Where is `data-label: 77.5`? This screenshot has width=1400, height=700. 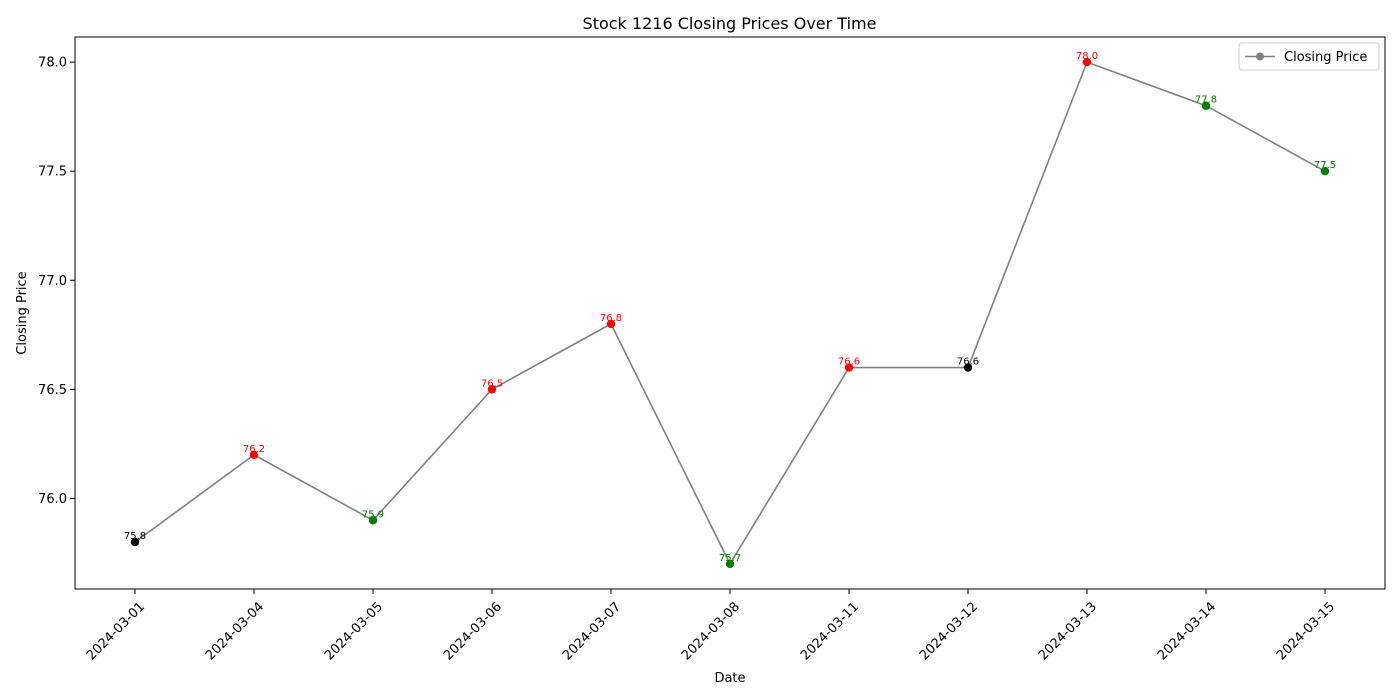
data-label: 77.5 is located at coordinates (1325, 165).